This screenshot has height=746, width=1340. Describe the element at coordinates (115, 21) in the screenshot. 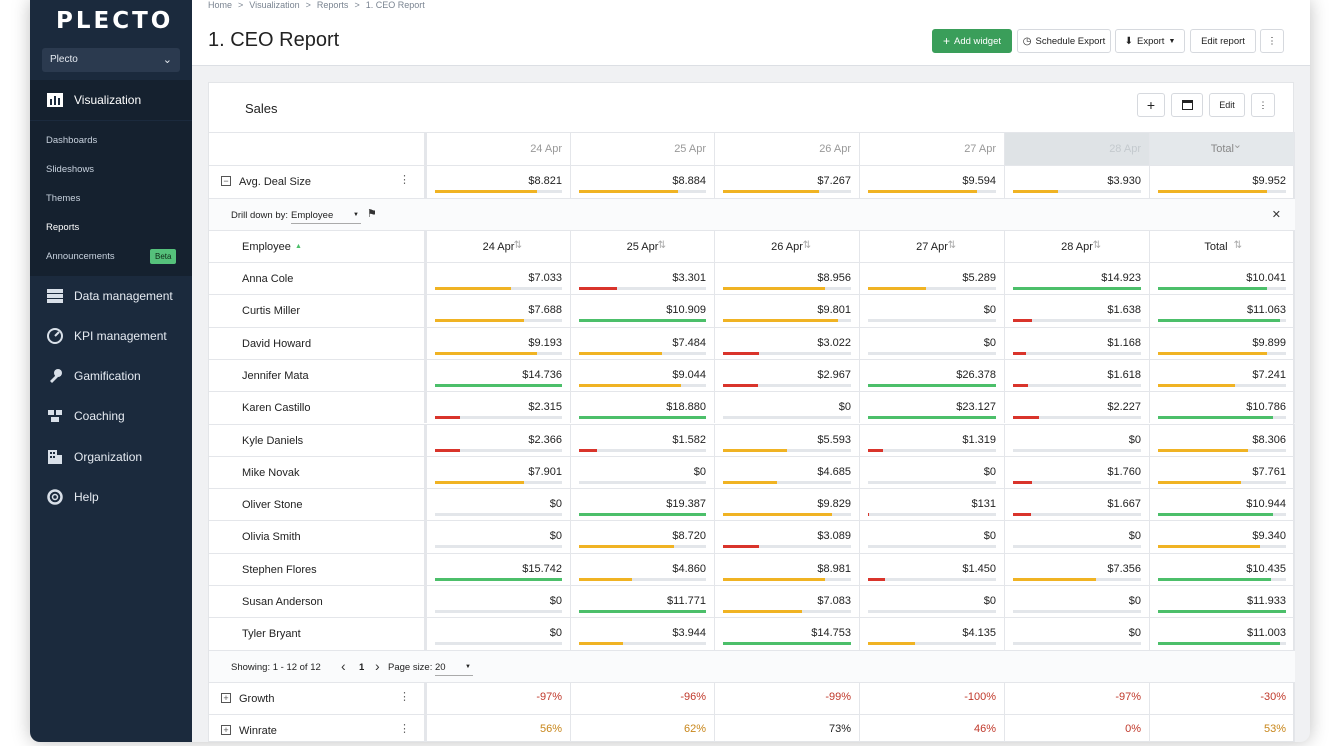

I see `plecto-logo: PLECTO` at that location.